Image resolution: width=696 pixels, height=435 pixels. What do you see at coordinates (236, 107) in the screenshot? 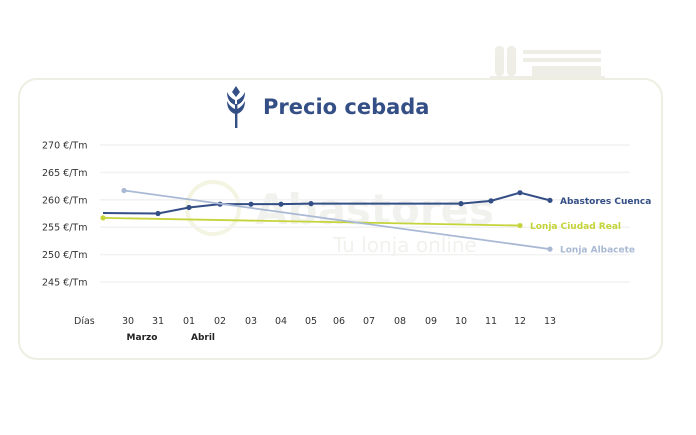
I see `wheat-icon` at bounding box center [236, 107].